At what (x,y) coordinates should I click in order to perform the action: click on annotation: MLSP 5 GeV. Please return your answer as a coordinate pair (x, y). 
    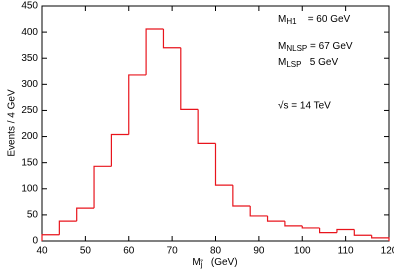
    Looking at the image, I should click on (308, 63).